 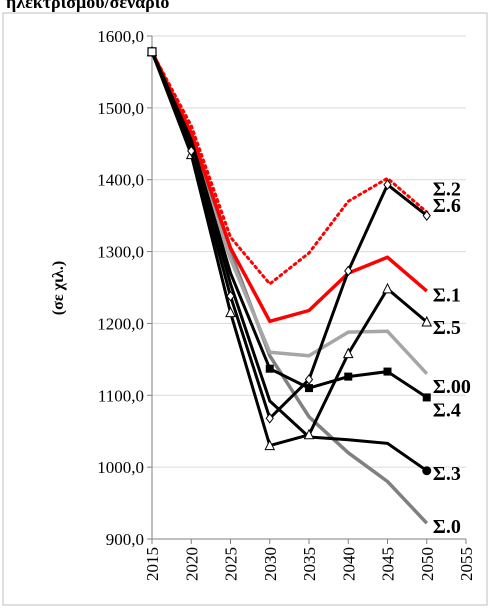 I want to click on x-tick-label: 2035, so click(x=309, y=564).